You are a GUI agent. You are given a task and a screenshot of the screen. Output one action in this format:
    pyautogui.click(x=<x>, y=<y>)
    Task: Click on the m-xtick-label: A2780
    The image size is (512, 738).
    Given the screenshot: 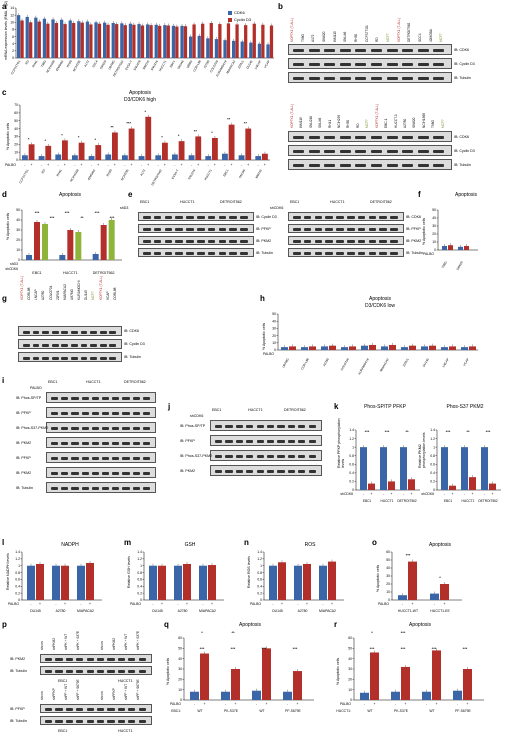 What is the action you would take?
    pyautogui.click(x=183, y=611)
    